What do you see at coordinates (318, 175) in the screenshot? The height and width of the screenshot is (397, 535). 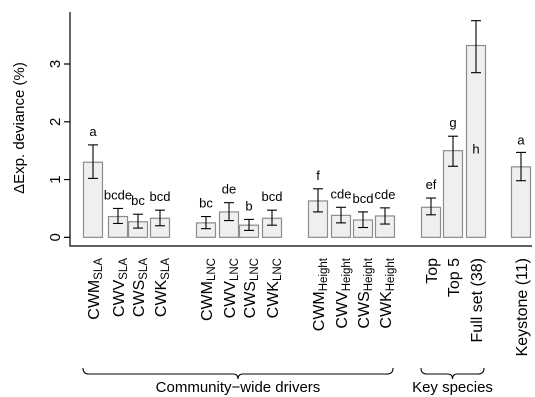 I see `significance-letter: f` at bounding box center [318, 175].